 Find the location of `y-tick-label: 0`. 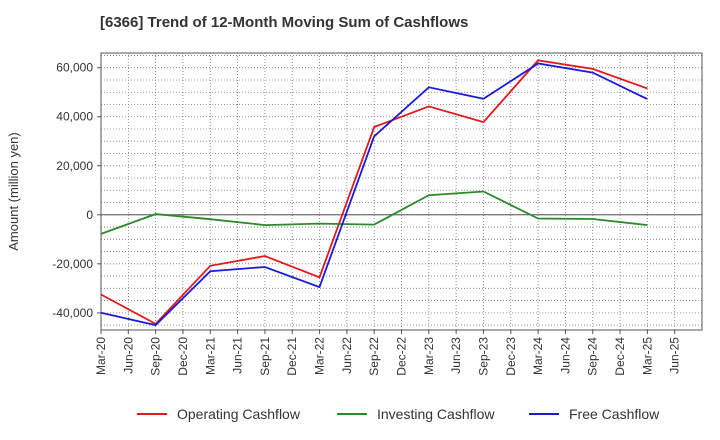

y-tick-label: 0 is located at coordinates (89, 215).